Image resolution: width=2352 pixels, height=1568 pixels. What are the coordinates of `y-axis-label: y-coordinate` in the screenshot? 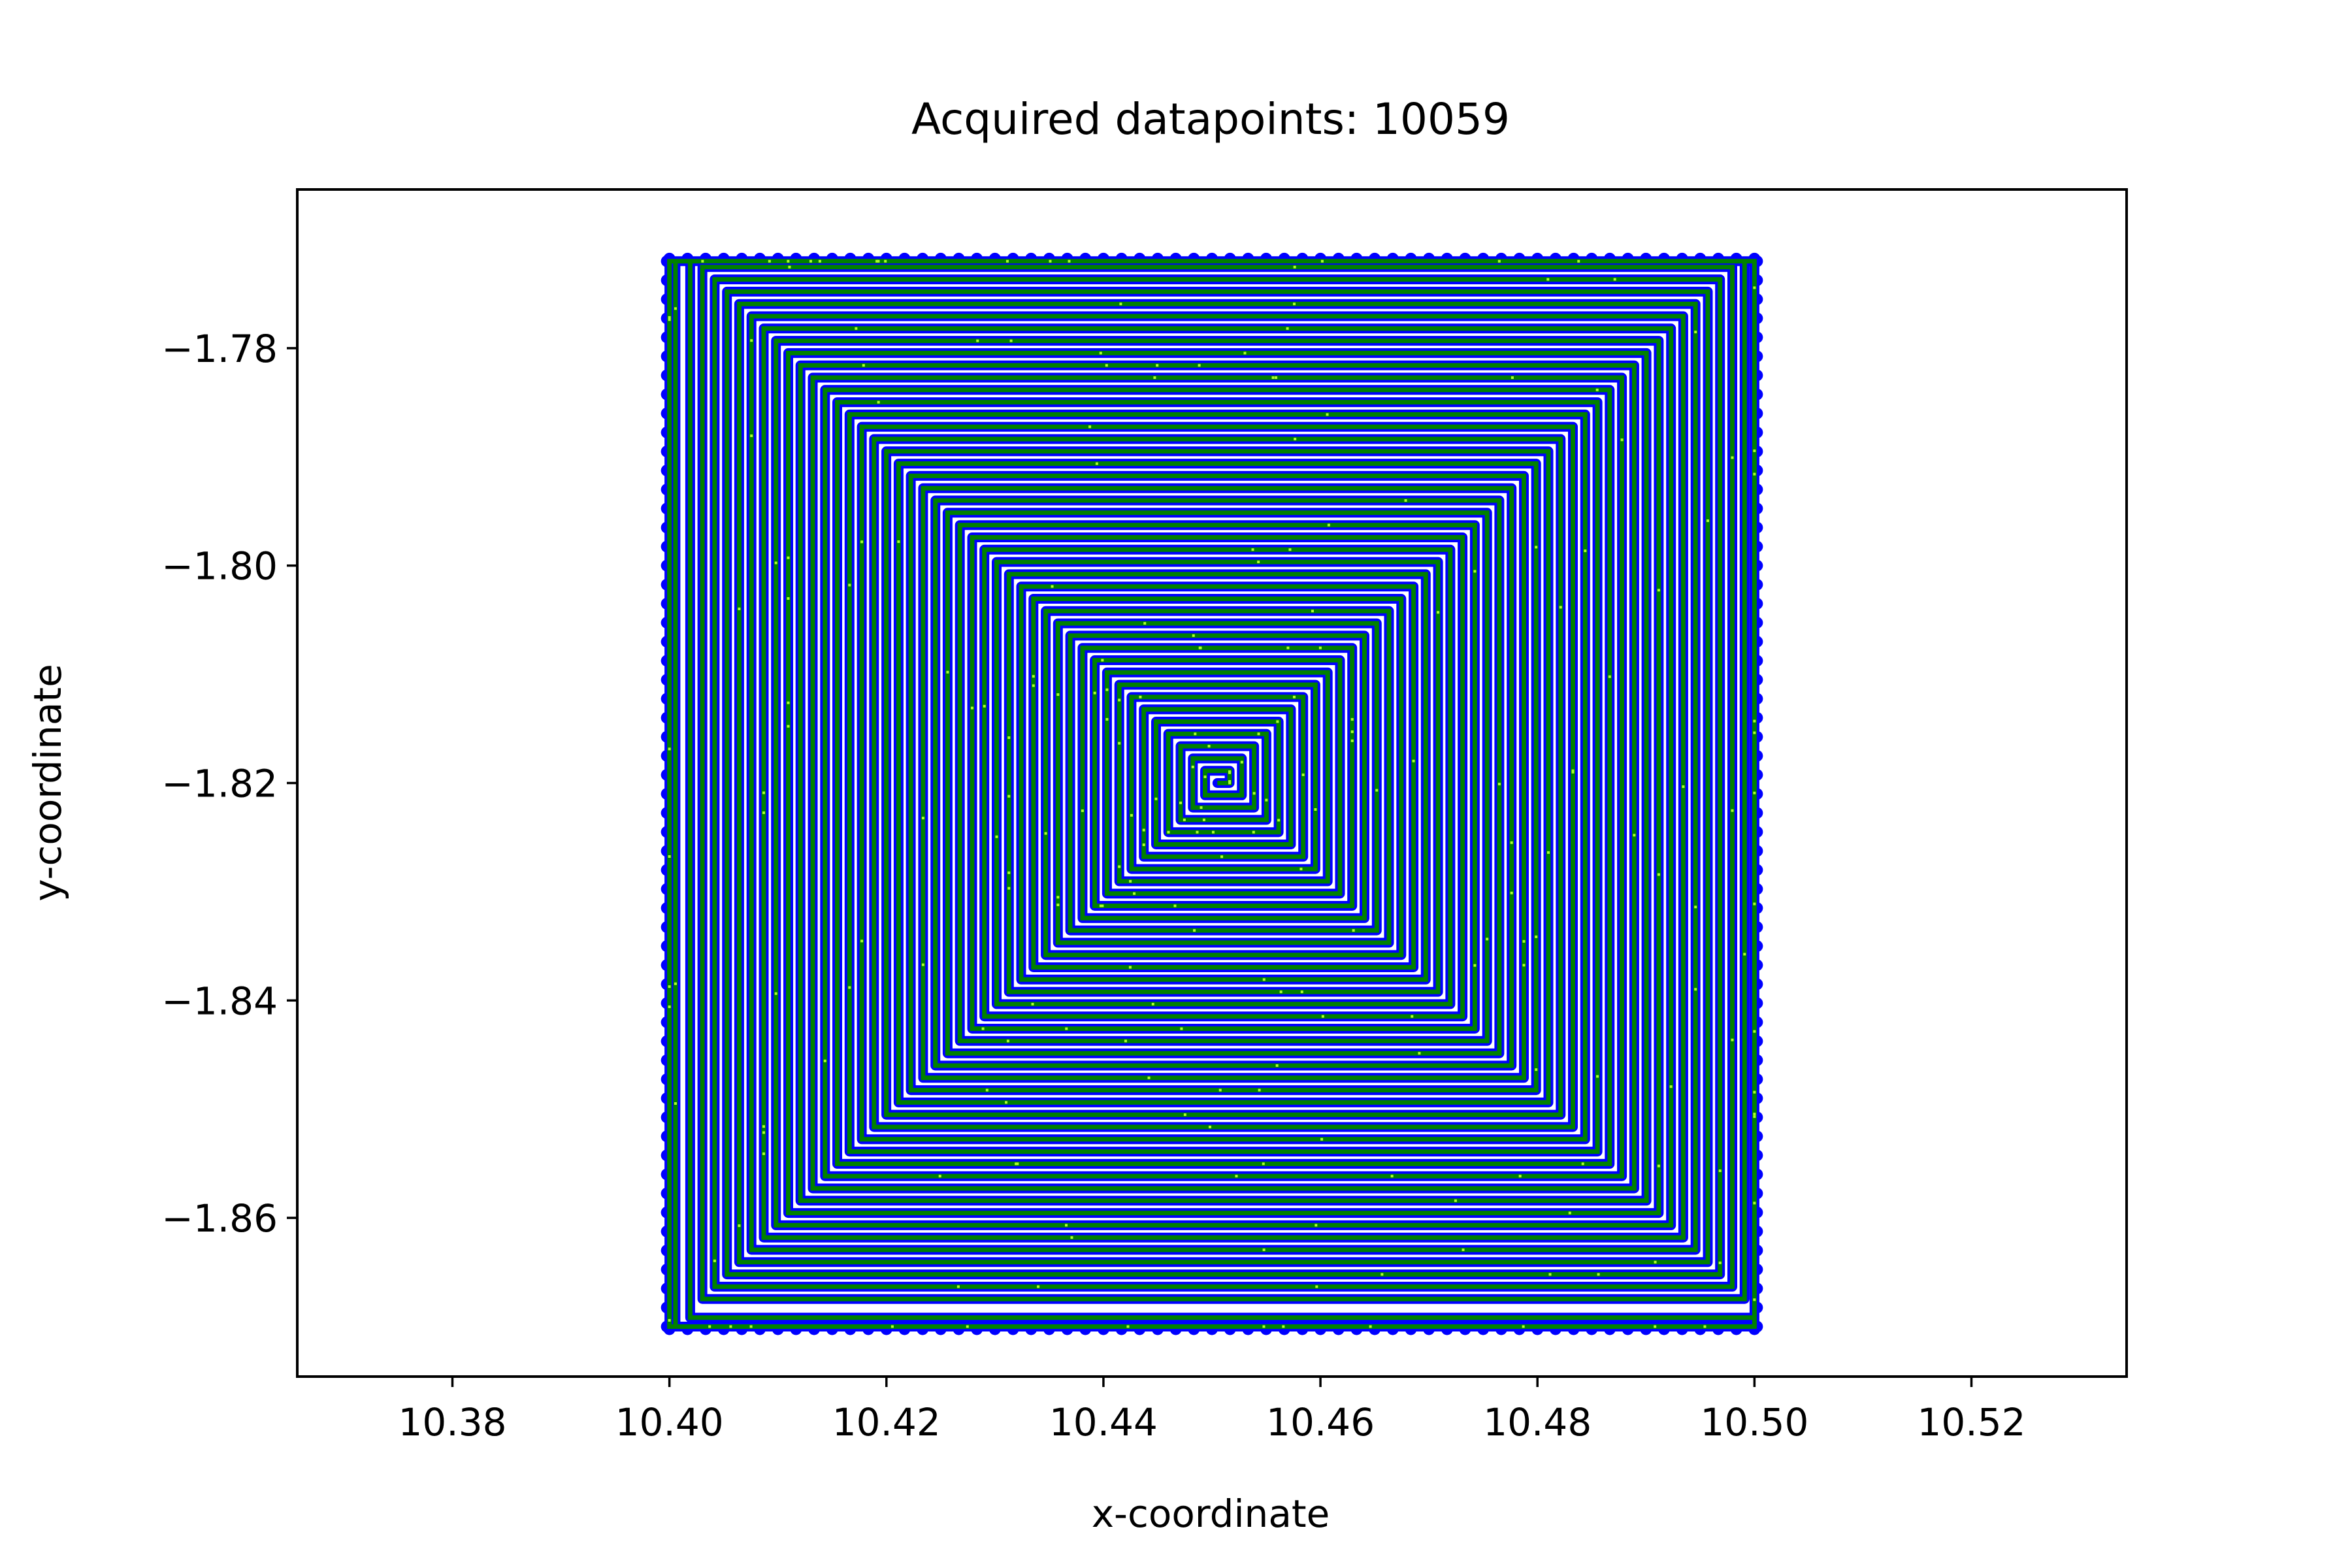 It's located at (47, 783).